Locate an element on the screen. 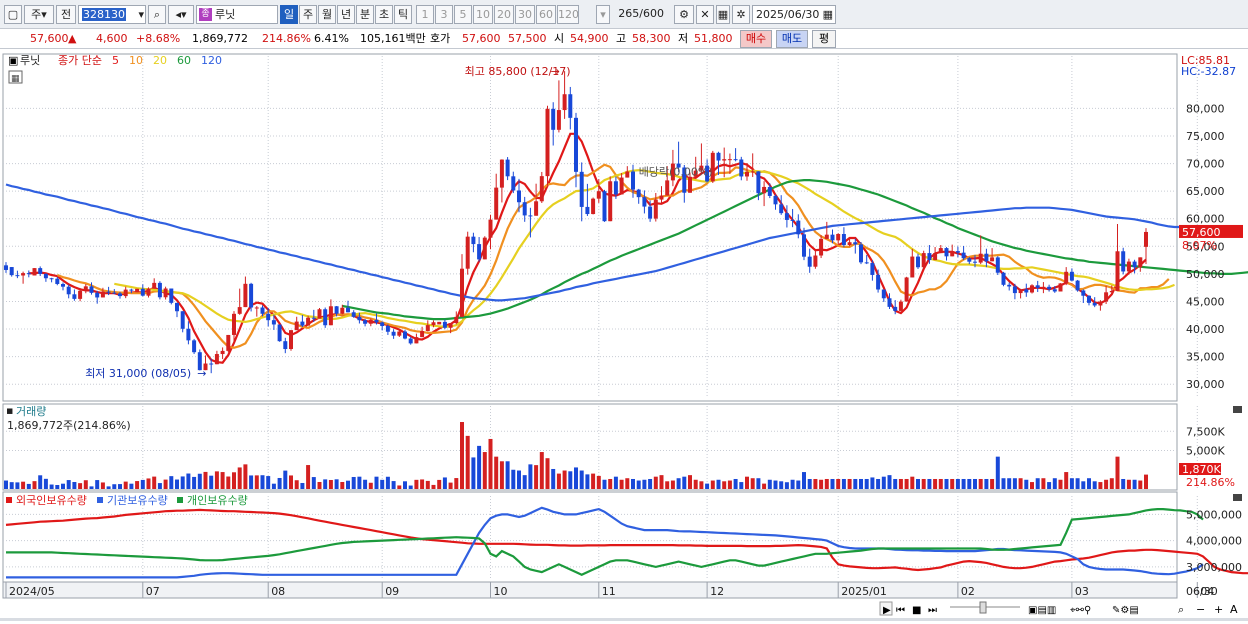  holdings-legend-swatch is located at coordinates (9, 500).